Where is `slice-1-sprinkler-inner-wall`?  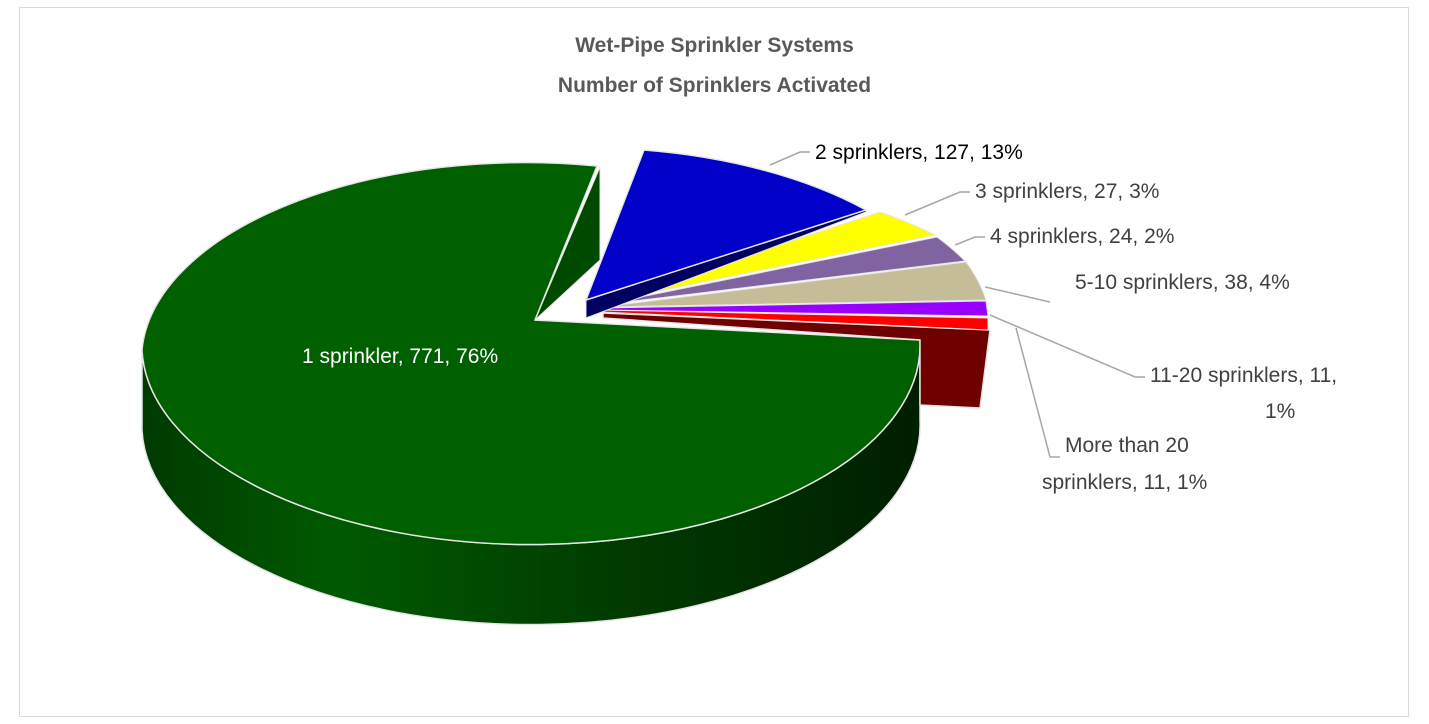
slice-1-sprinkler-inner-wall is located at coordinates (567, 243).